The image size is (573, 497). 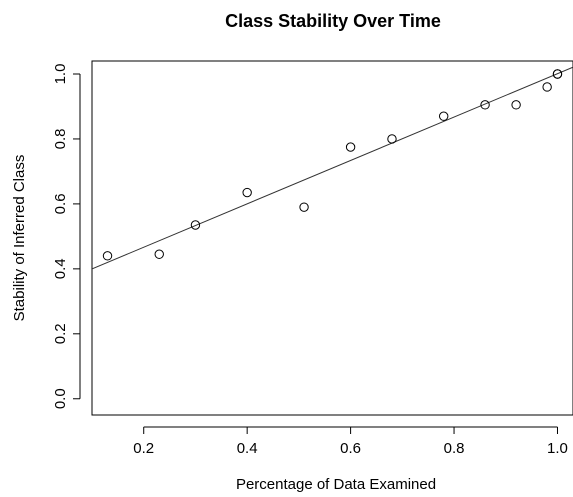 I want to click on y-tick-label: 0.2, so click(x=60, y=333).